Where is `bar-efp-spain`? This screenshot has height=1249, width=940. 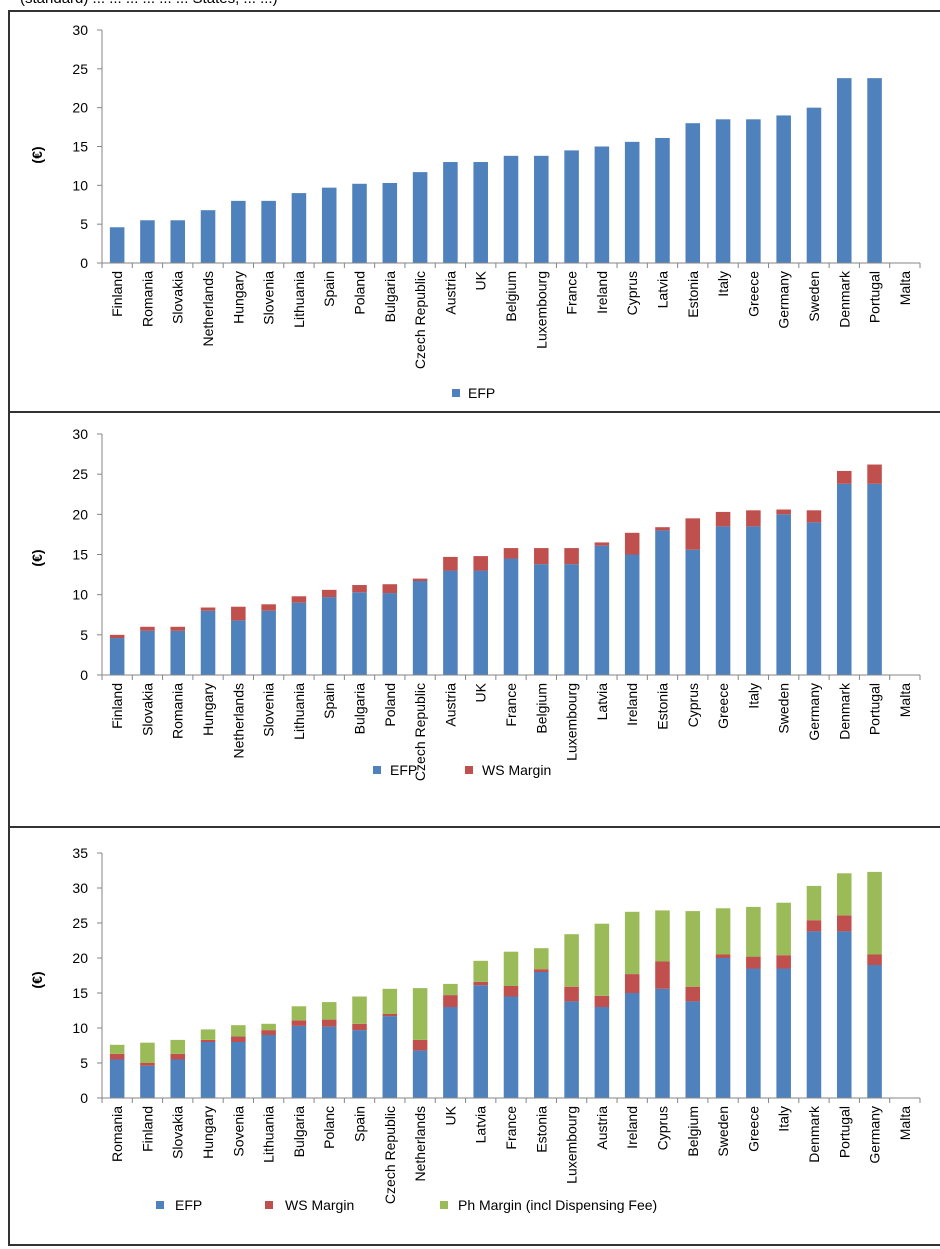
bar-efp-spain is located at coordinates (329, 225).